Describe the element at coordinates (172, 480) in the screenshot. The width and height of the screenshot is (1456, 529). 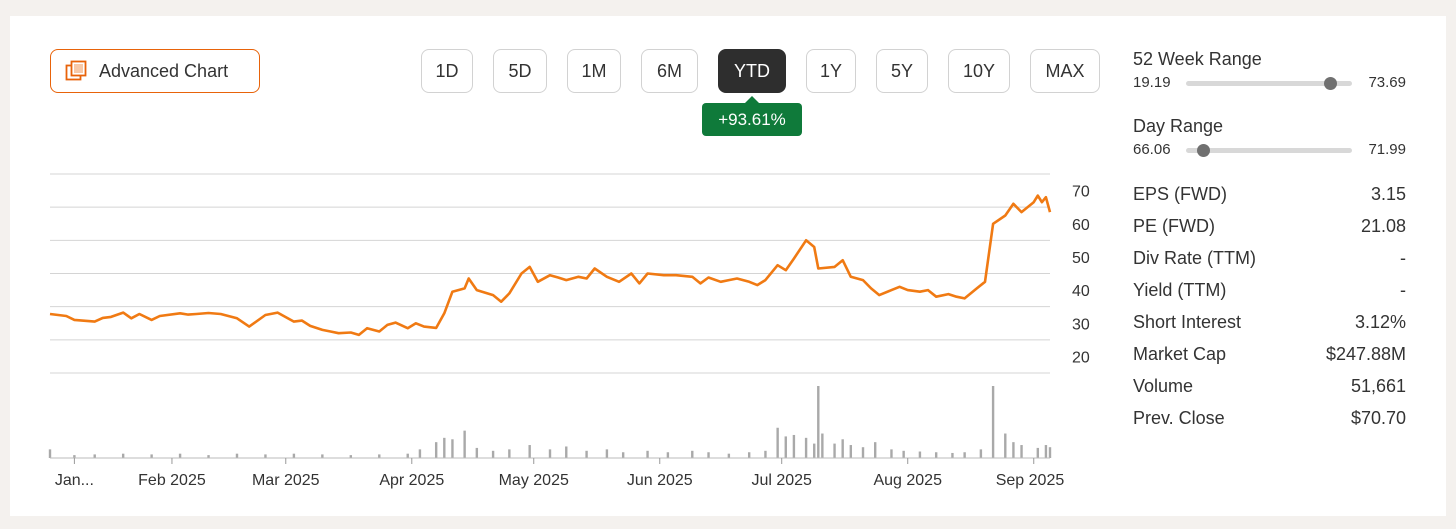
I see `x-tick-label: Feb 2025` at that location.